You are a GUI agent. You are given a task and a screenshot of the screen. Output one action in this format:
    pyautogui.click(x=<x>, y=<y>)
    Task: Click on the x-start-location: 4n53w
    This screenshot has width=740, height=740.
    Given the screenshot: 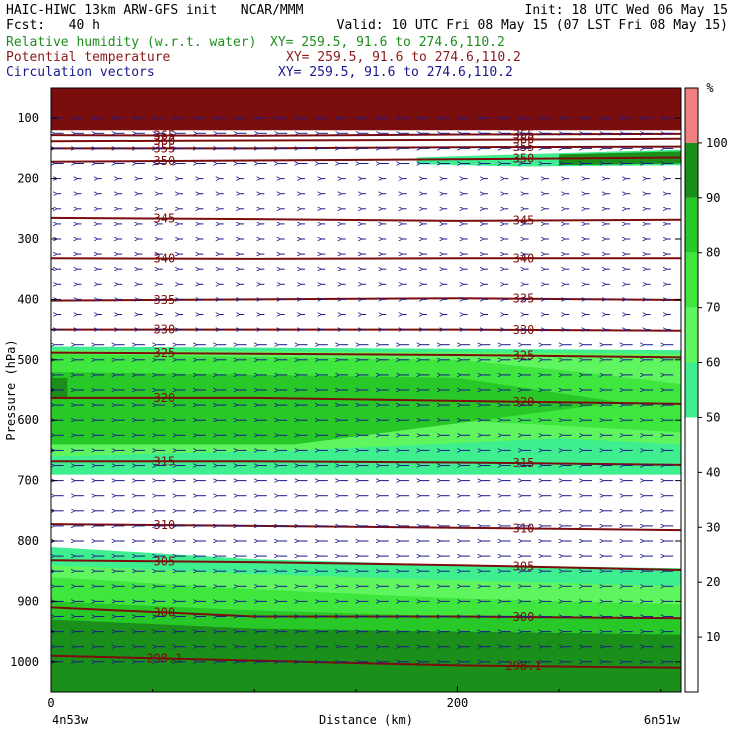 What is the action you would take?
    pyautogui.click(x=70, y=720)
    